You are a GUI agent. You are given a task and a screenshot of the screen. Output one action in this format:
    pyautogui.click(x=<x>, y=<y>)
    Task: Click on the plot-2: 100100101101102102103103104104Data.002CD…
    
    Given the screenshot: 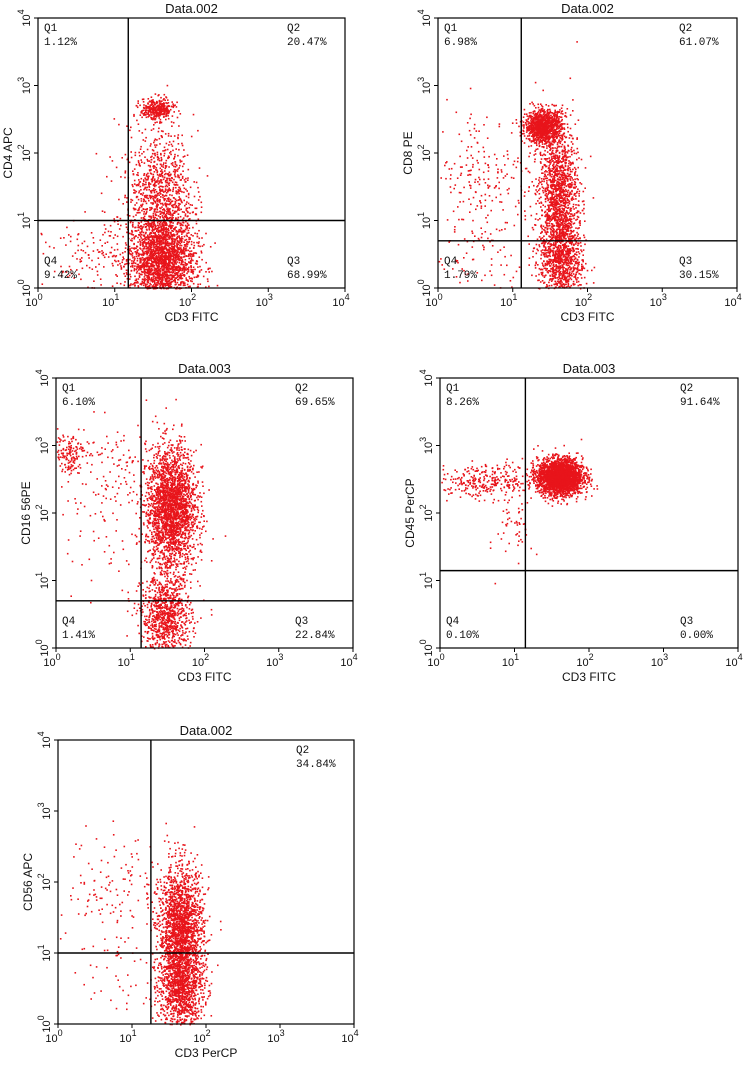 What is the action you would take?
    pyautogui.click(x=571, y=162)
    